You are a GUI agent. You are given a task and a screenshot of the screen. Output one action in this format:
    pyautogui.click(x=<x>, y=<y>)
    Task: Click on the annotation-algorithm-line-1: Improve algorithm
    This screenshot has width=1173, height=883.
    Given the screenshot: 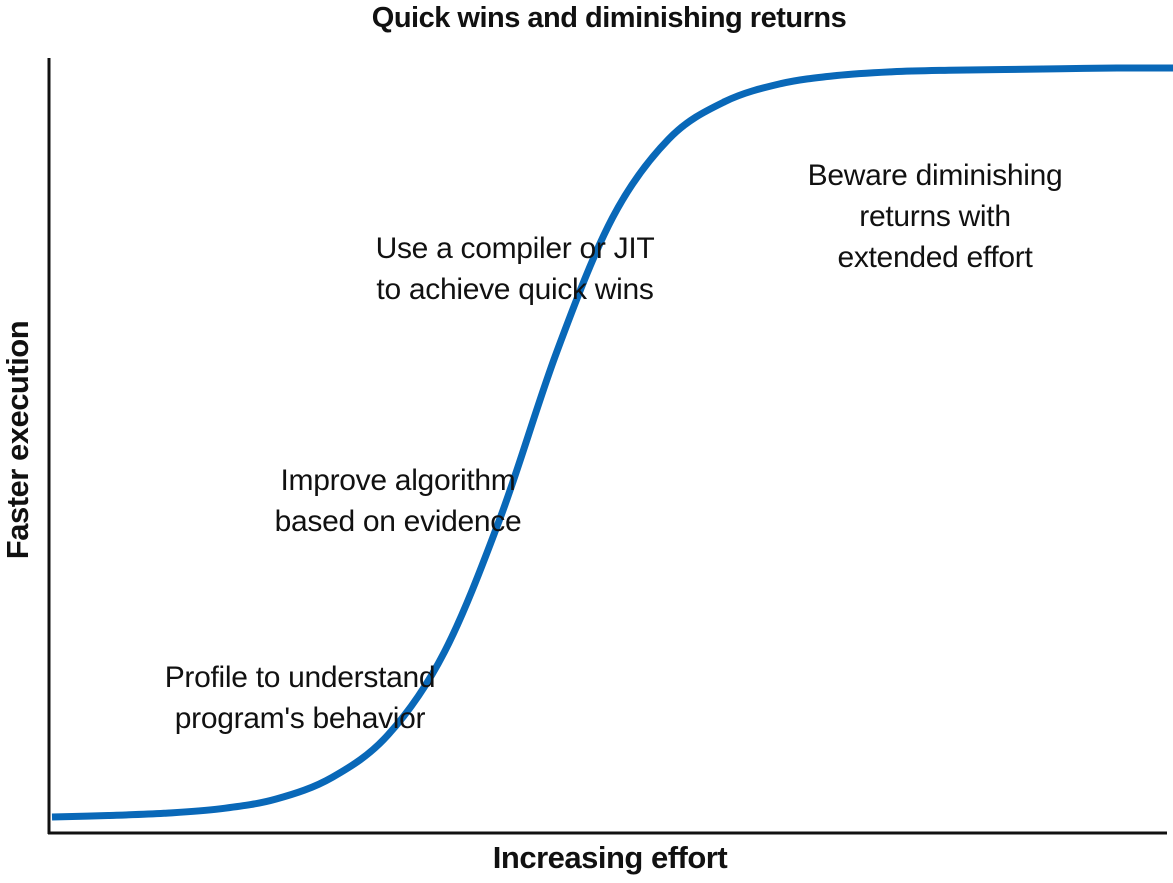 What is the action you would take?
    pyautogui.click(x=398, y=480)
    